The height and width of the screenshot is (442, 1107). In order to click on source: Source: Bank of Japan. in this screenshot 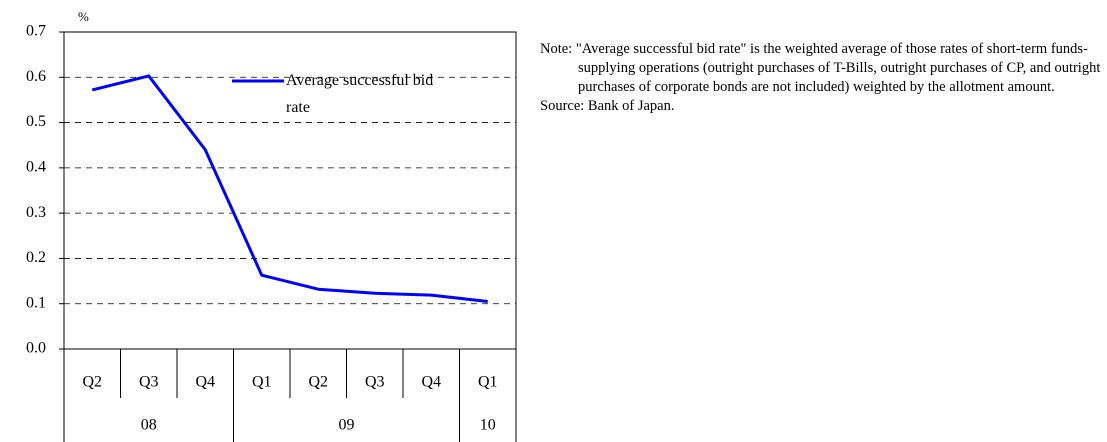, I will do `click(607, 106)`.